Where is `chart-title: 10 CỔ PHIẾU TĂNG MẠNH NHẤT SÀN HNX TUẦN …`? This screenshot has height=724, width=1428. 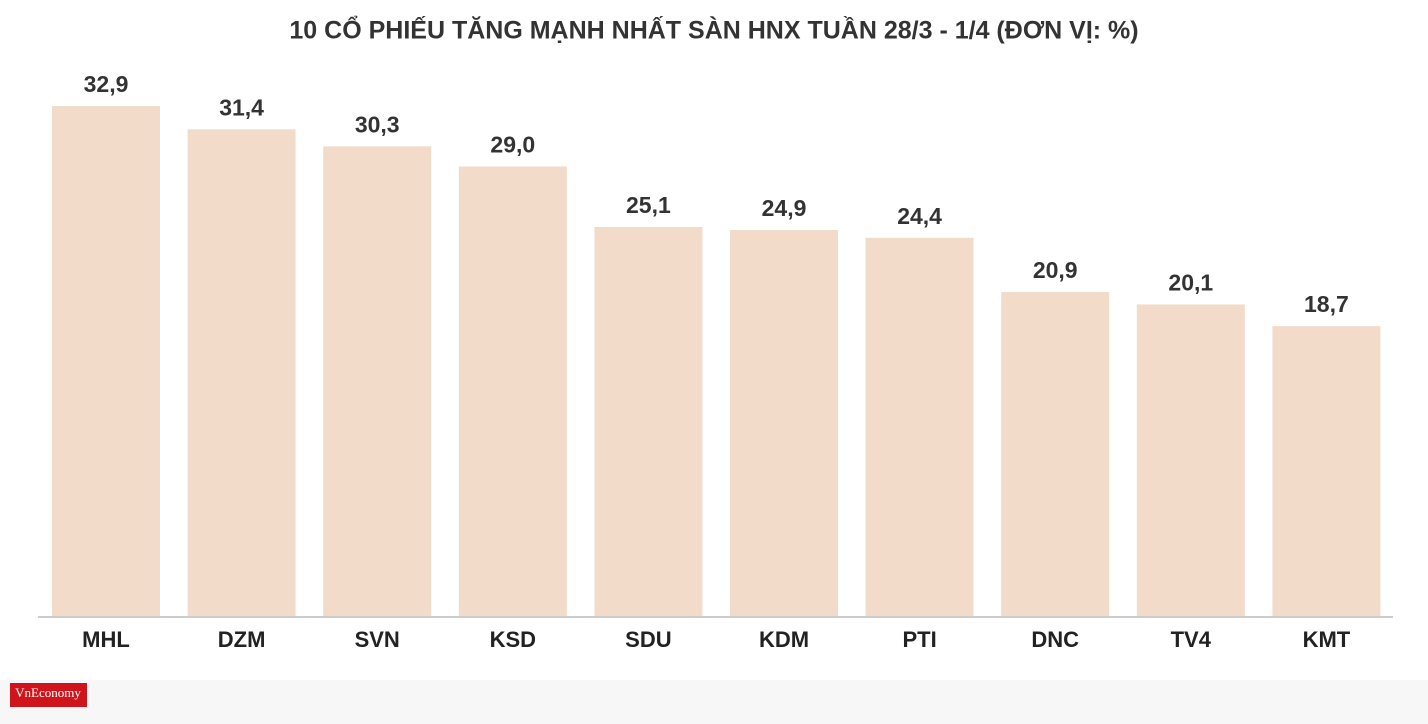
chart-title: 10 CỔ PHIẾU TĂNG MẠNH NHẤT SÀN HNX TUẦN … is located at coordinates (713, 30).